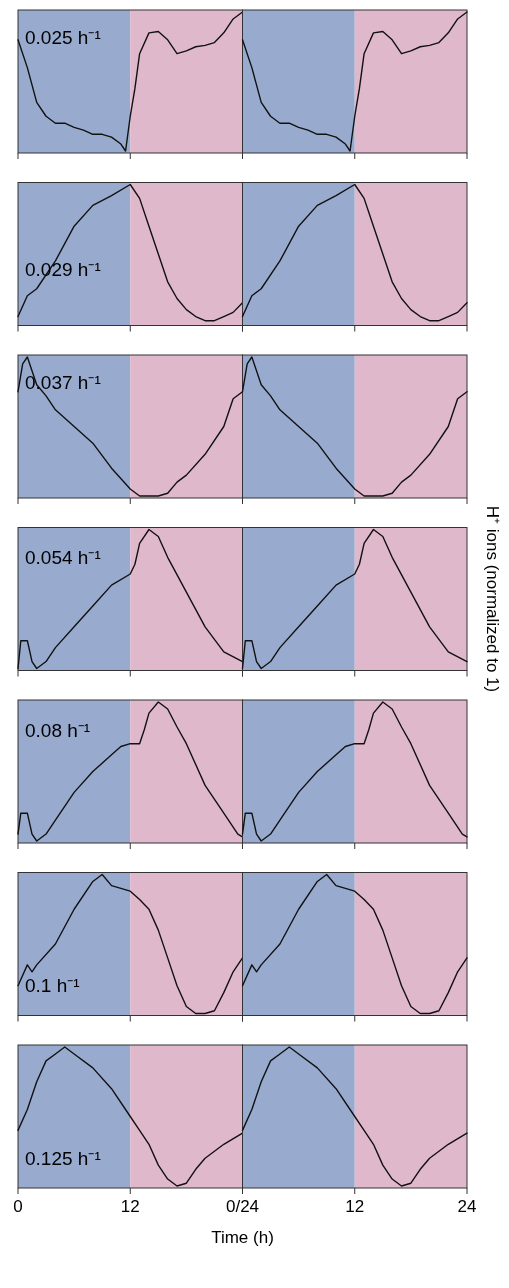  Describe the element at coordinates (63, 558) in the screenshot. I see `annotation: 0.054 h⁻¹` at that location.